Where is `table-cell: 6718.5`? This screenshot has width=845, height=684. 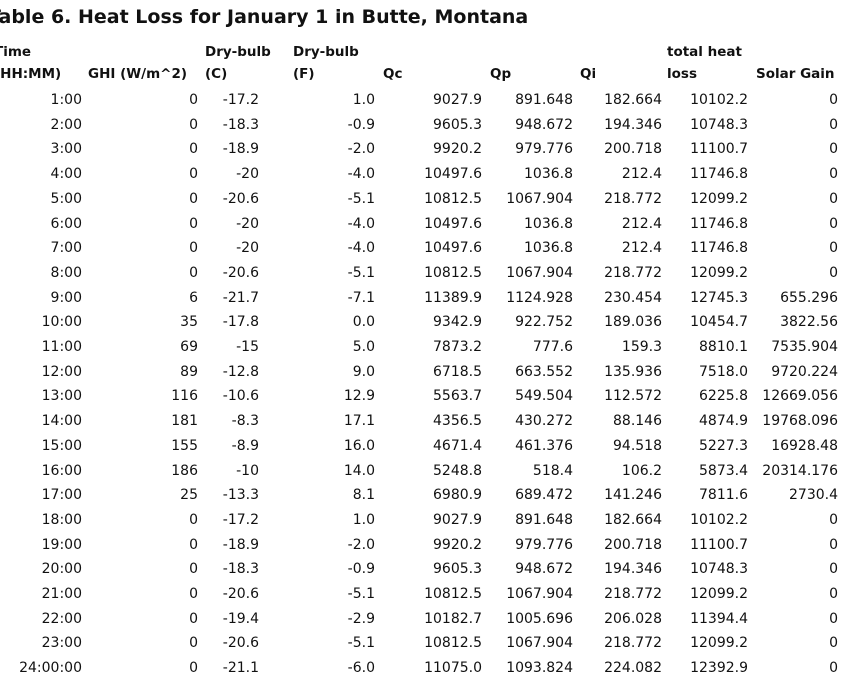 table-cell: 6718.5 is located at coordinates (457, 371).